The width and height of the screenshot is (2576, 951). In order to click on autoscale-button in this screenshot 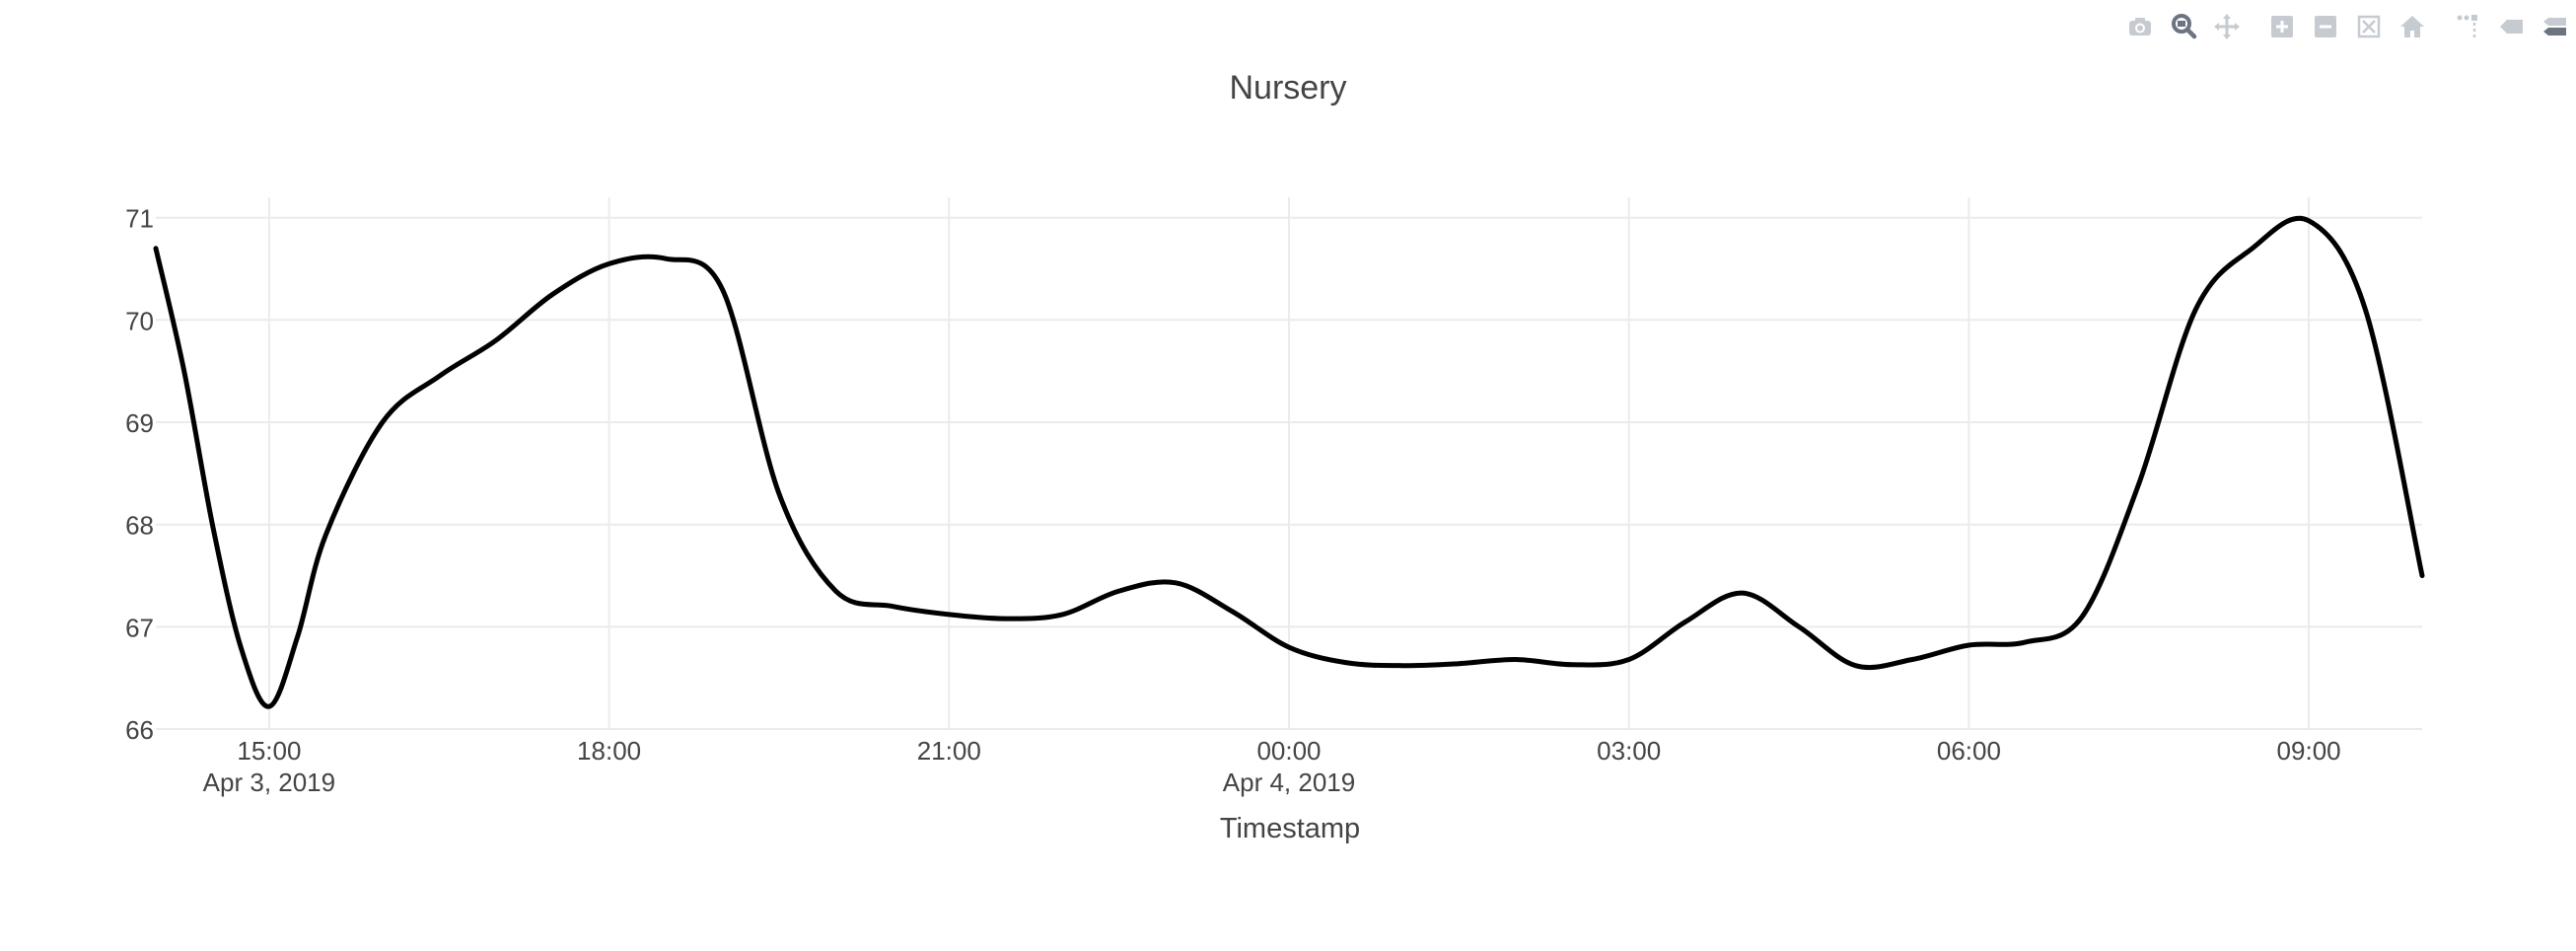, I will do `click(2369, 26)`.